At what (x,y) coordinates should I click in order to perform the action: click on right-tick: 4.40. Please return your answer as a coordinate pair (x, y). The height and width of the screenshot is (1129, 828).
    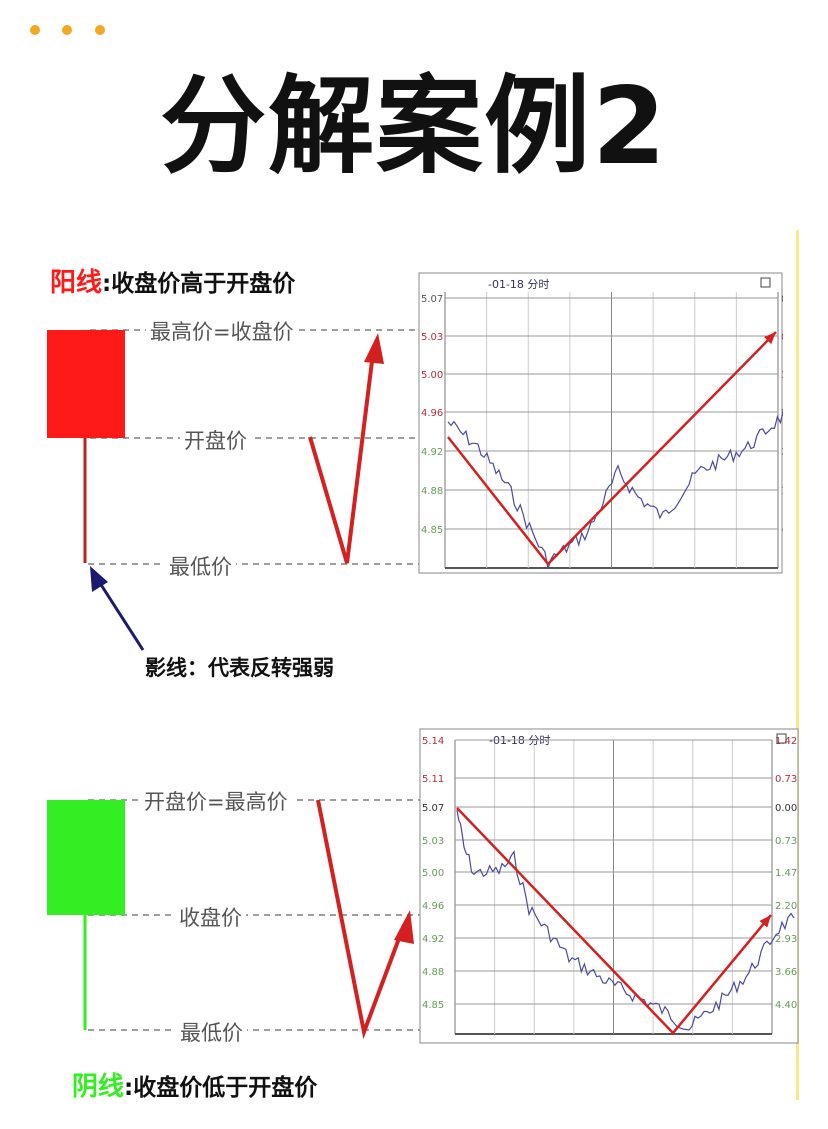
    Looking at the image, I should click on (786, 1005).